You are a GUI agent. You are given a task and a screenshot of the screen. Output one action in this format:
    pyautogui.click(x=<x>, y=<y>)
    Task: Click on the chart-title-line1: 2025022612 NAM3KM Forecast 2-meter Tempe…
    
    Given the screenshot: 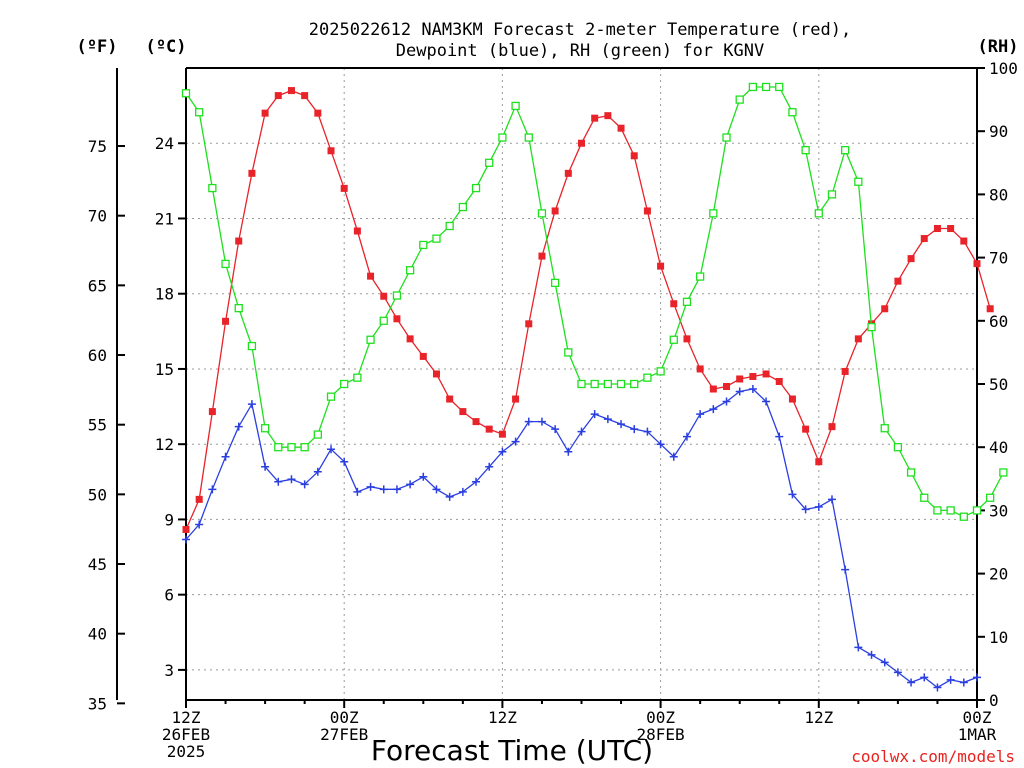 What is the action you would take?
    pyautogui.click(x=580, y=30)
    